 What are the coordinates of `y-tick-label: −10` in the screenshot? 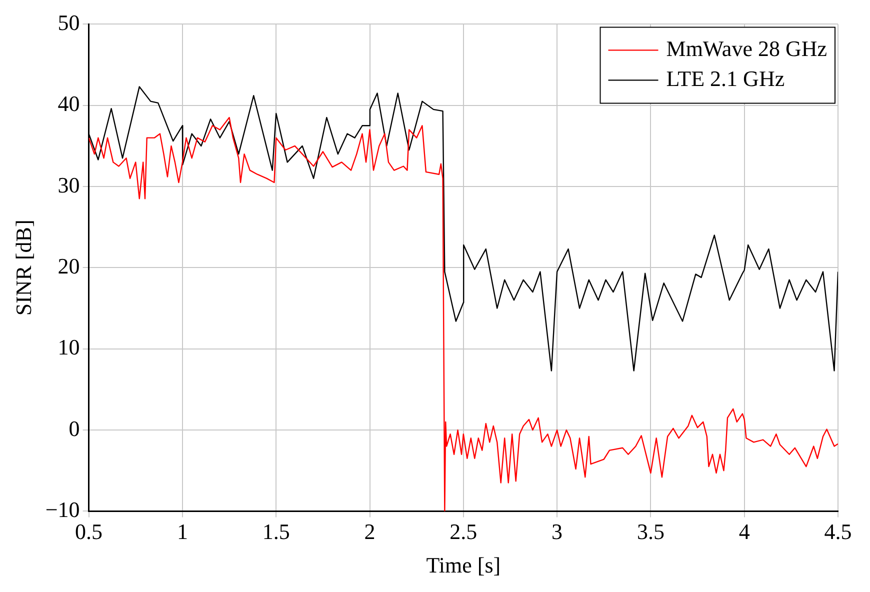 It's located at (62, 509).